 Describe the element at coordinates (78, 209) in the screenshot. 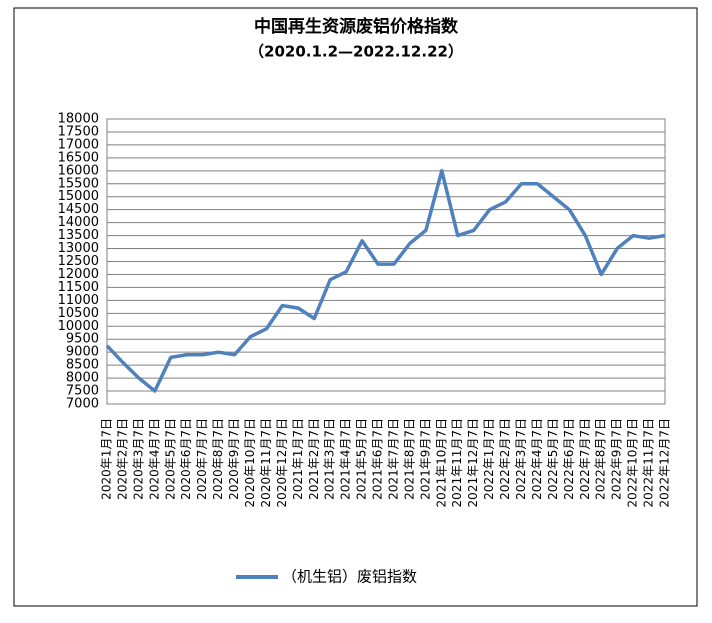

I see `y-tick-label: 14500` at that location.